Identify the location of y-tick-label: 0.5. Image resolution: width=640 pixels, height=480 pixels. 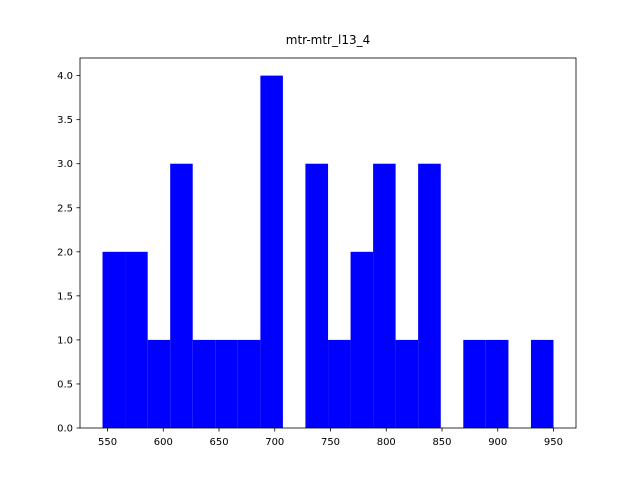
(65, 384).